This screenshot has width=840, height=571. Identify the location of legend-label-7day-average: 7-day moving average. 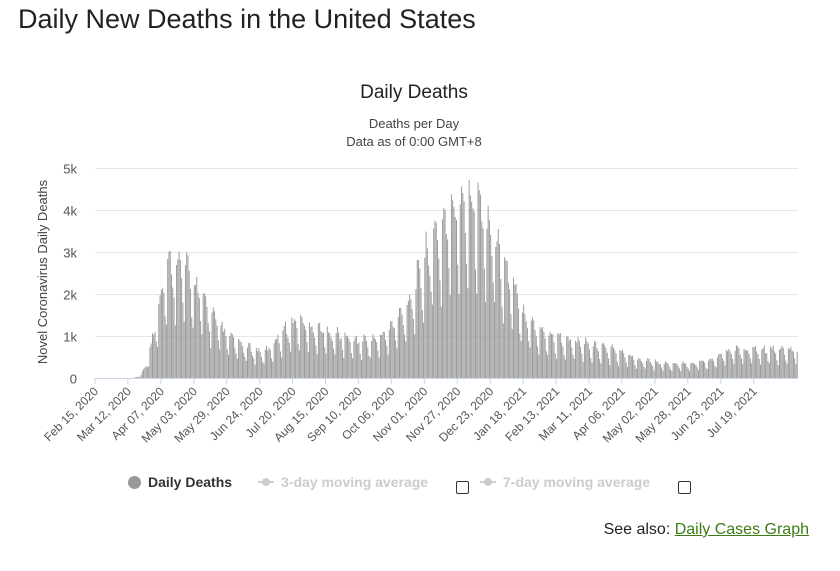
(577, 482).